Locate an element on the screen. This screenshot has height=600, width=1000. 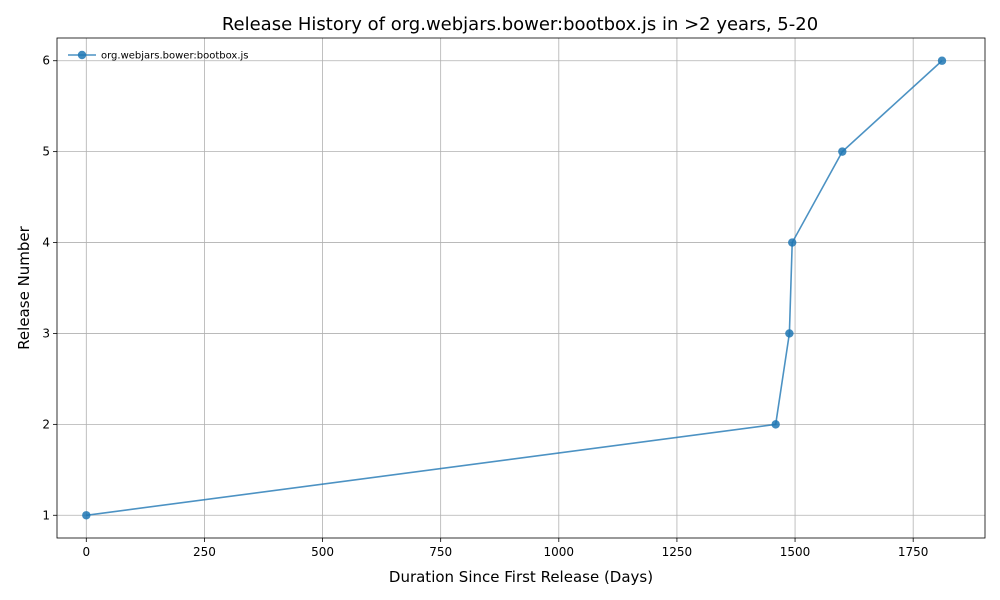
y-tick-label: 5 is located at coordinates (46, 152).